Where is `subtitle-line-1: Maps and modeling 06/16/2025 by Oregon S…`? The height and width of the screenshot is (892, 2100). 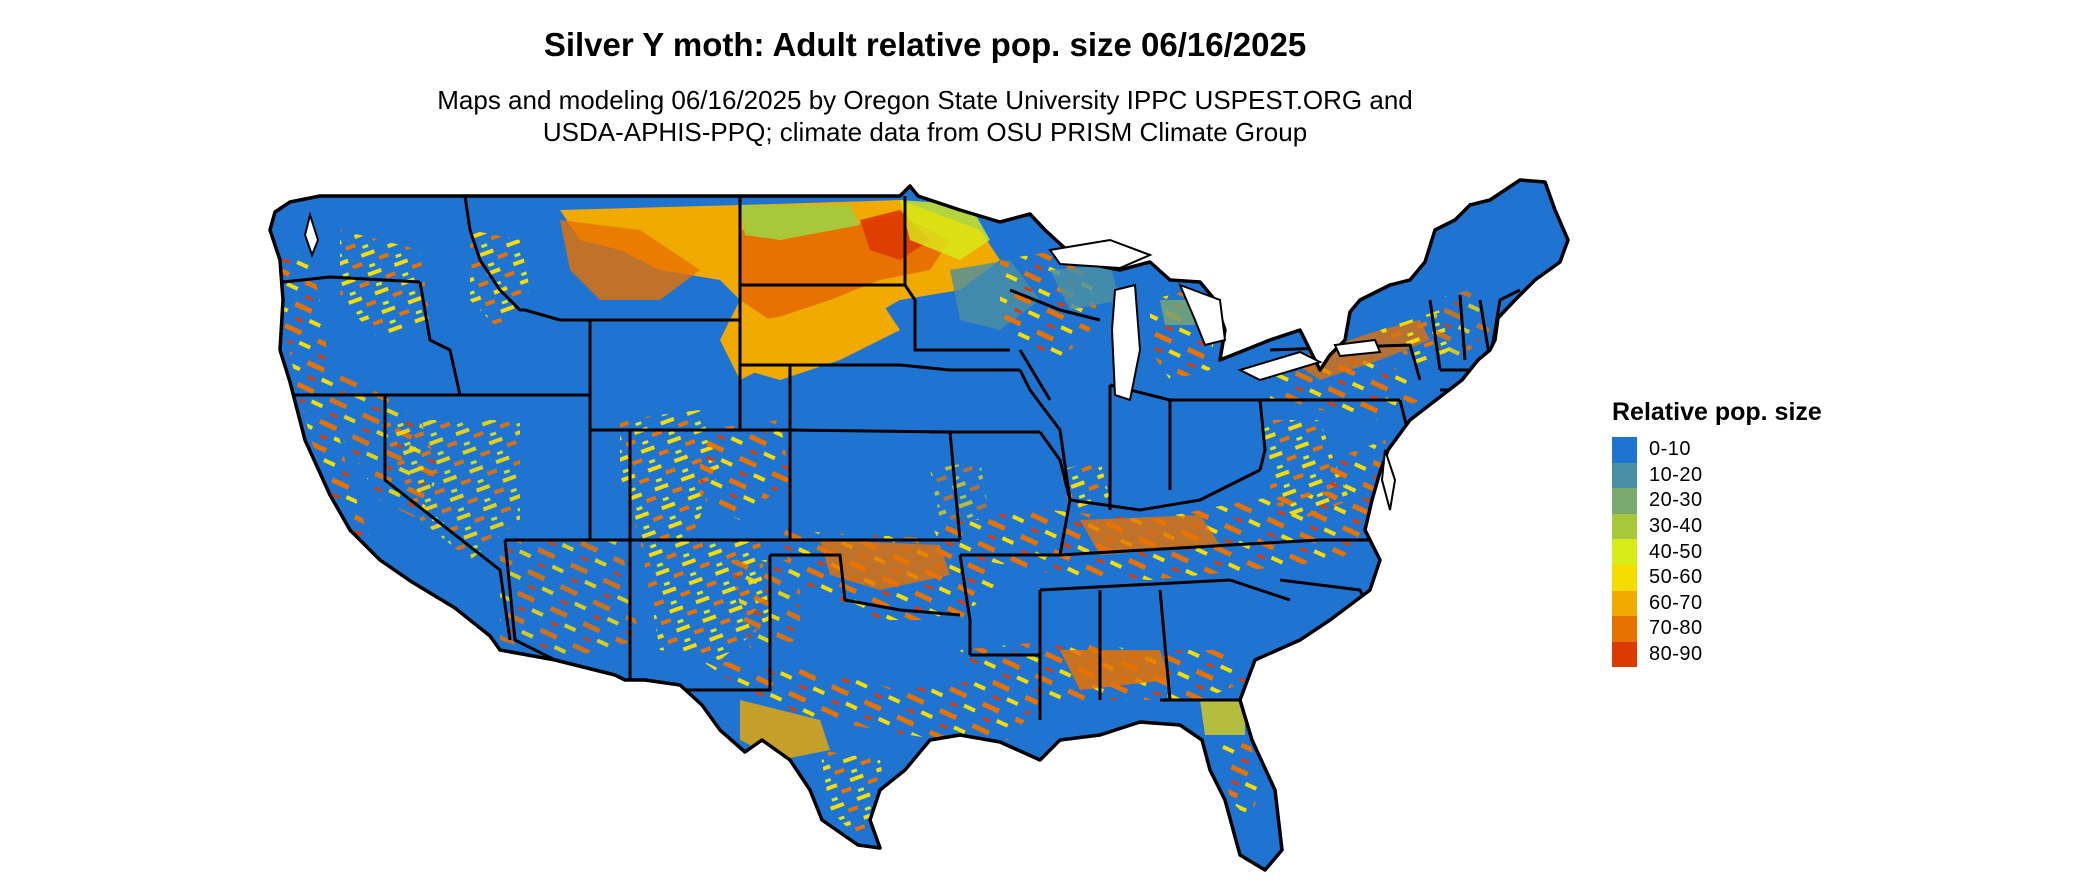 subtitle-line-1: Maps and modeling 06/16/2025 by Oregon S… is located at coordinates (925, 100).